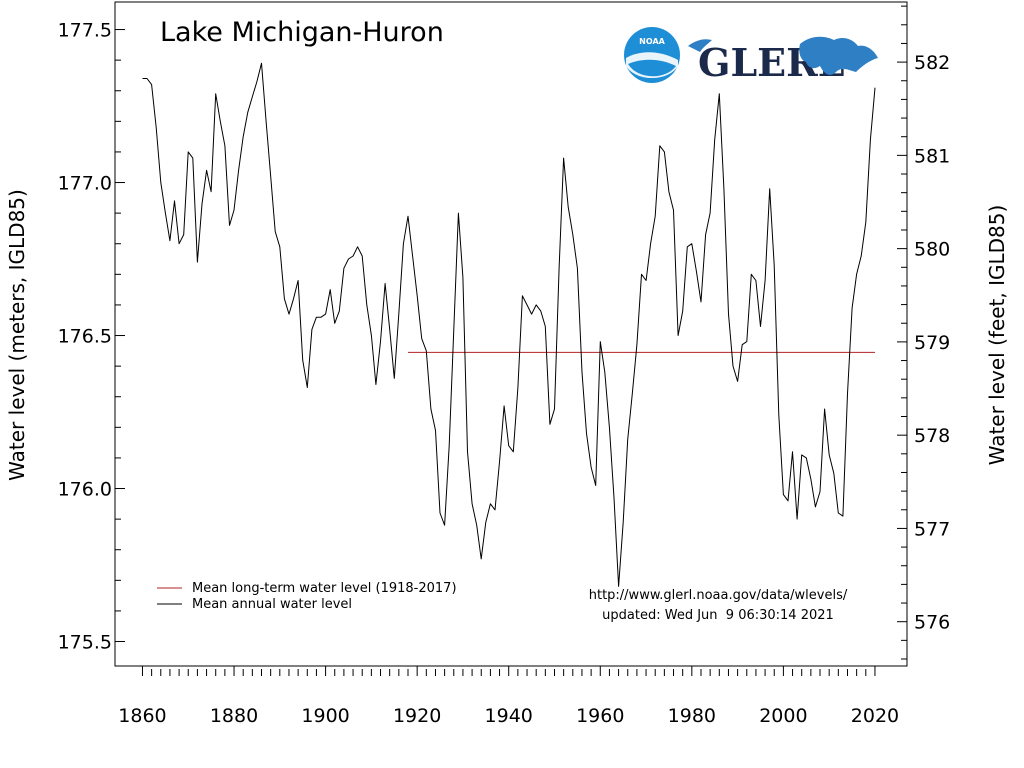 The height and width of the screenshot is (768, 1024). What do you see at coordinates (932, 623) in the screenshot?
I see `y-right-tick-label: 576` at bounding box center [932, 623].